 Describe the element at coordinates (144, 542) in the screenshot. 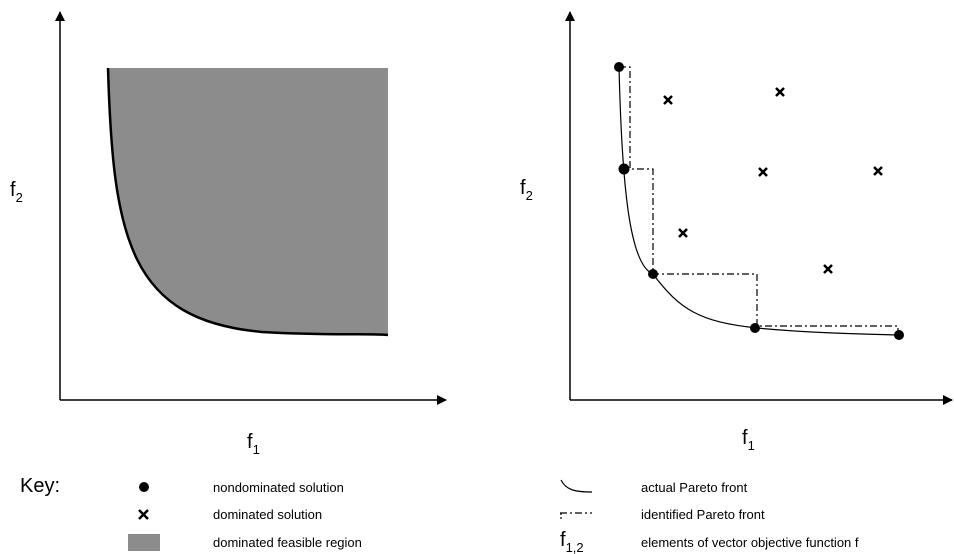

I see `legend-region-swatch` at that location.